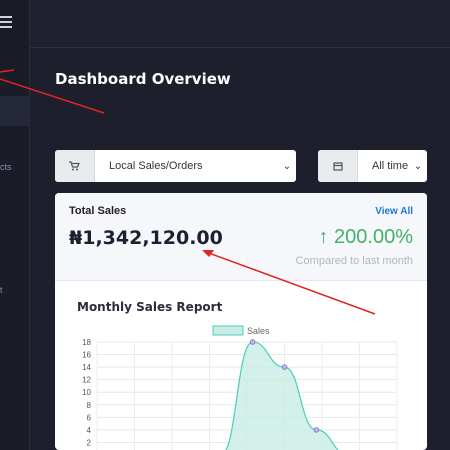 This screenshot has height=450, width=450. Describe the element at coordinates (89, 442) in the screenshot. I see `y-tick-label: 2` at that location.